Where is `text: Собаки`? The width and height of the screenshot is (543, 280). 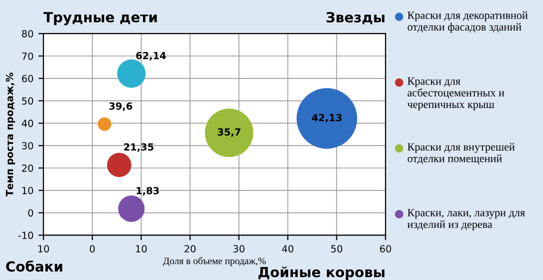
text: Собаки is located at coordinates (34, 266).